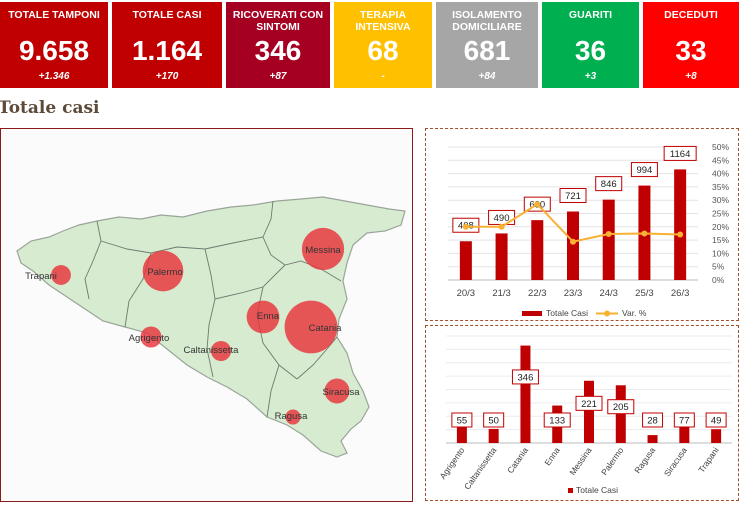 The height and width of the screenshot is (509, 739). Describe the element at coordinates (487, 21) in the screenshot. I see `kpi-label: ISOLAMENTO DOMICILIARE` at that location.